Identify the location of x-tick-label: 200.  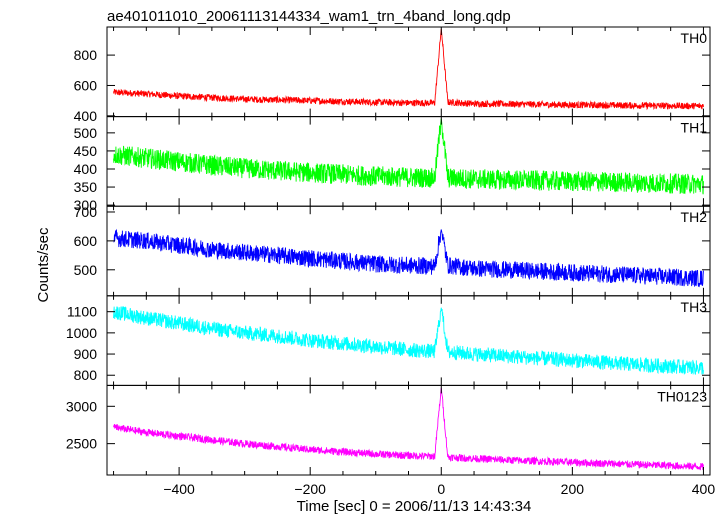
(573, 489).